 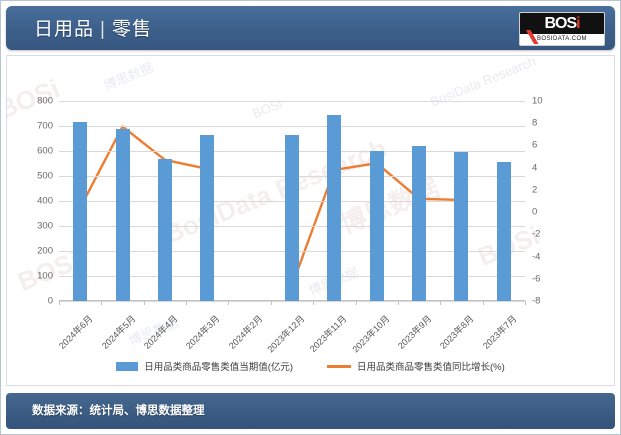 I want to click on bar-2023年11月, so click(x=334, y=207).